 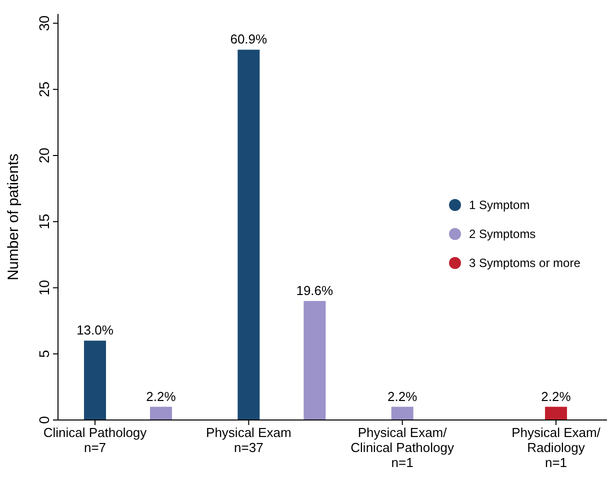 I want to click on x-tick-label: Physical Exam n=37, so click(x=249, y=440).